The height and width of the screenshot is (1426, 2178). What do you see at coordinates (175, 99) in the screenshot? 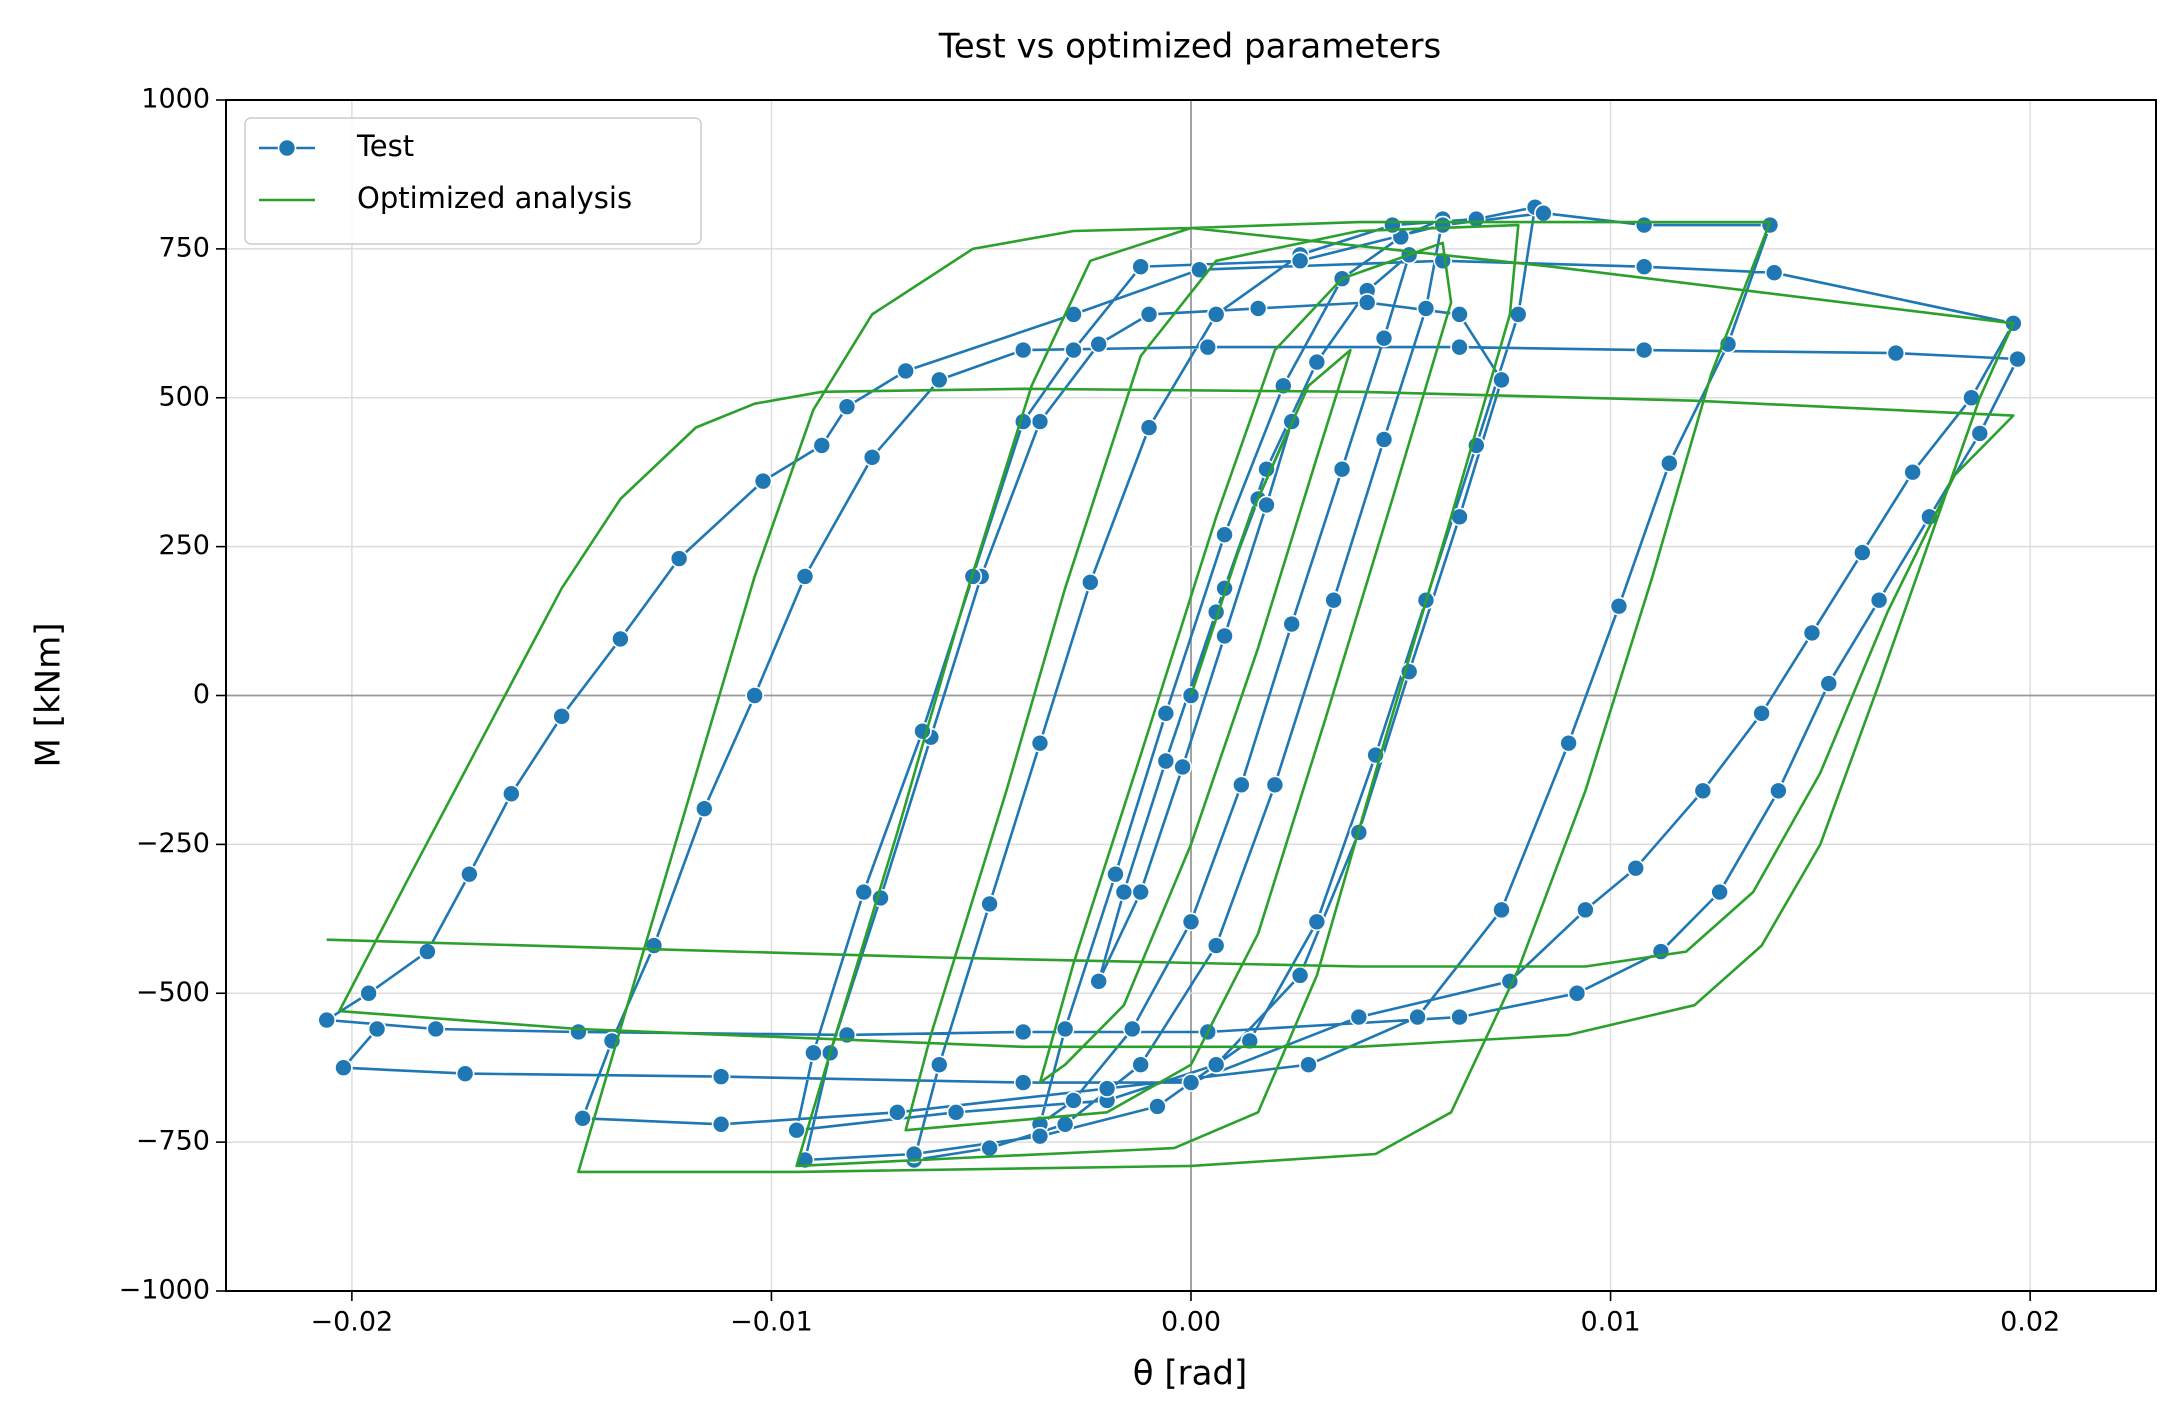
I see `y-tick-label: 1000` at bounding box center [175, 99].